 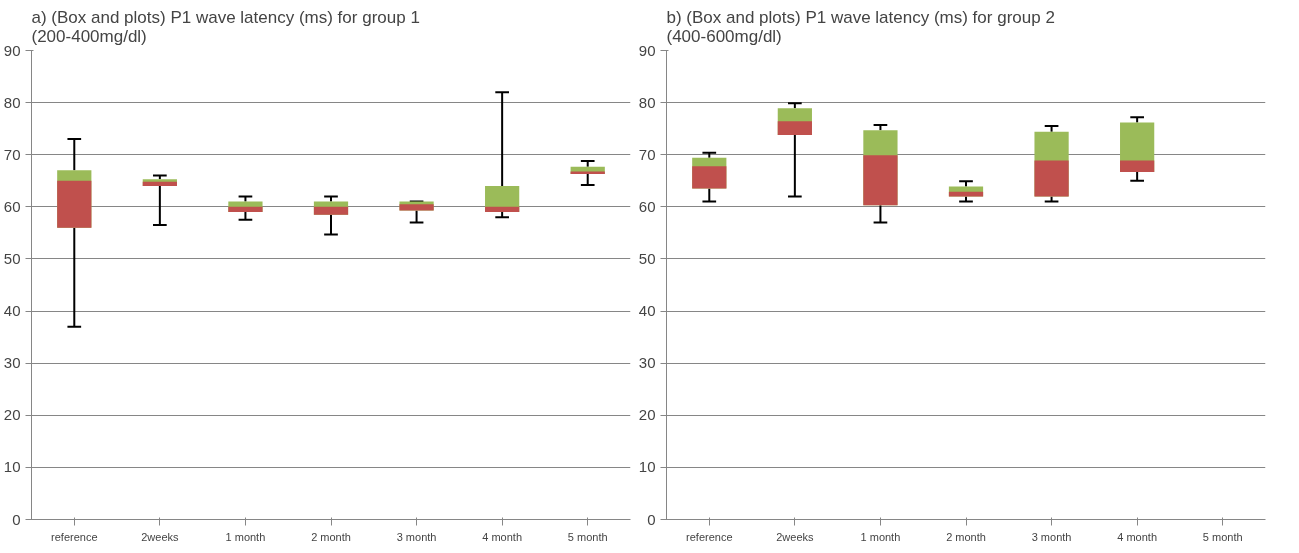 I want to click on chart-title: a) (Box and plots) P1 wave latency (ms) for group 1 (200-400mg/dl), so click(x=225, y=26).